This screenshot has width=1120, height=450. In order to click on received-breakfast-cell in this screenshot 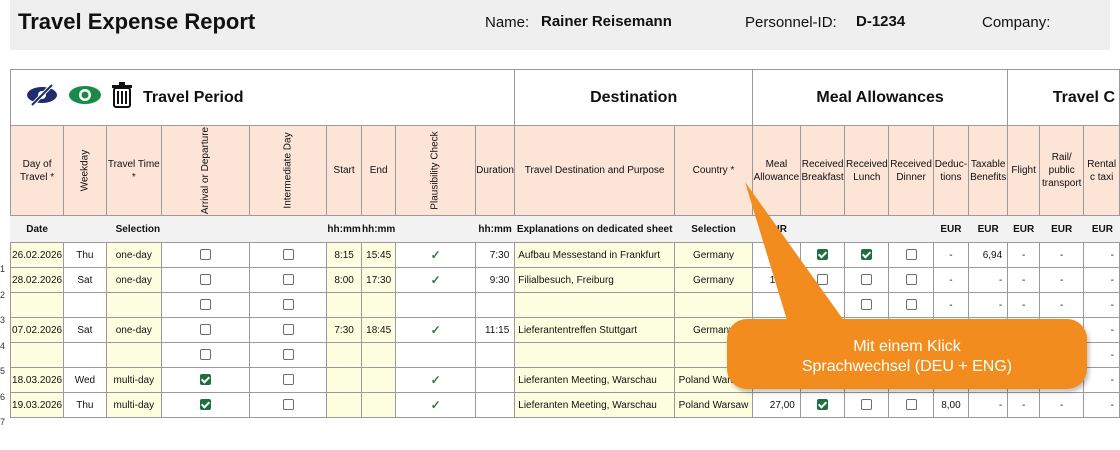, I will do `click(822, 405)`.